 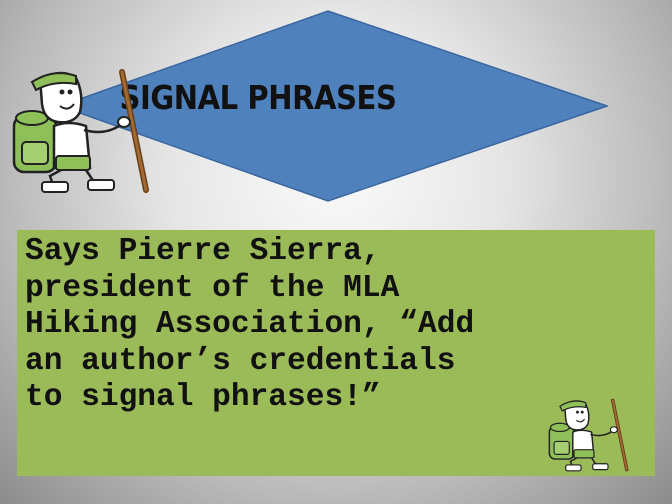 What do you see at coordinates (591, 435) in the screenshot?
I see `hiker-small-icon` at bounding box center [591, 435].